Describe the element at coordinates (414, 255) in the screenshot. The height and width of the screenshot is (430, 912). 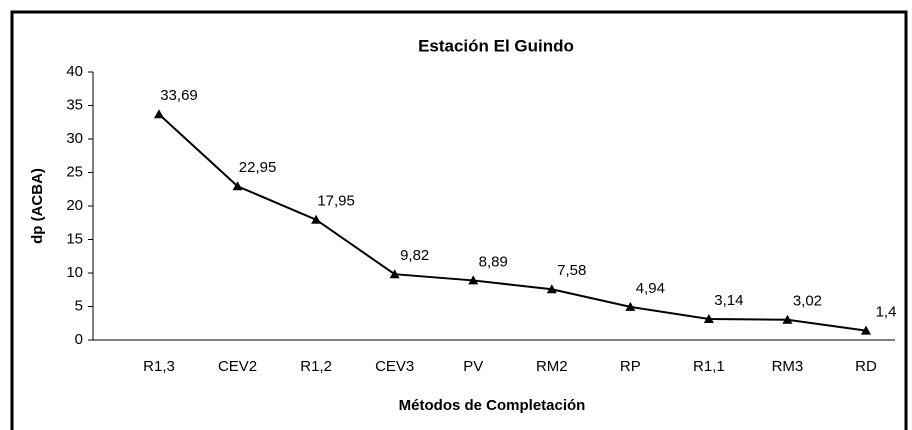
I see `value-label: 9,82` at that location.